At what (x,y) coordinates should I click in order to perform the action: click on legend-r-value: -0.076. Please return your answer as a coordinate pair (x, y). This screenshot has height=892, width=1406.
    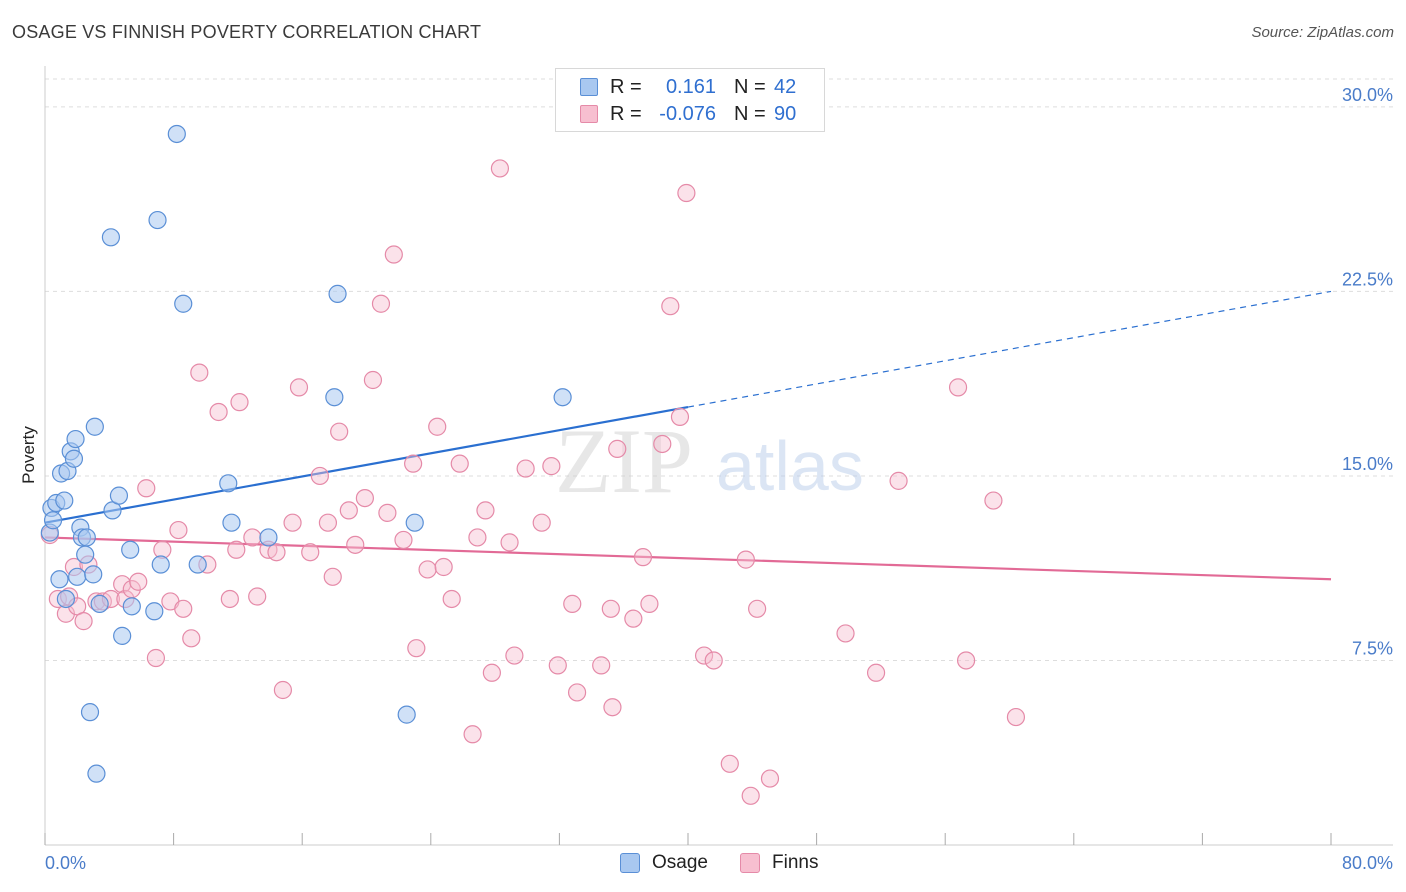
    Looking at the image, I should click on (687, 113).